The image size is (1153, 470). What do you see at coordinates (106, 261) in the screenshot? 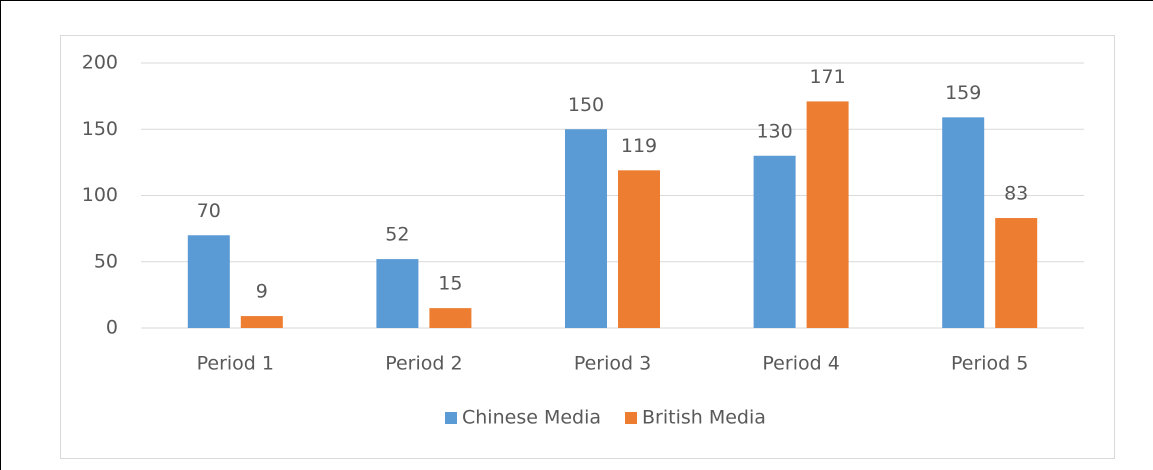
I see `y-tick-label: 50` at bounding box center [106, 261].